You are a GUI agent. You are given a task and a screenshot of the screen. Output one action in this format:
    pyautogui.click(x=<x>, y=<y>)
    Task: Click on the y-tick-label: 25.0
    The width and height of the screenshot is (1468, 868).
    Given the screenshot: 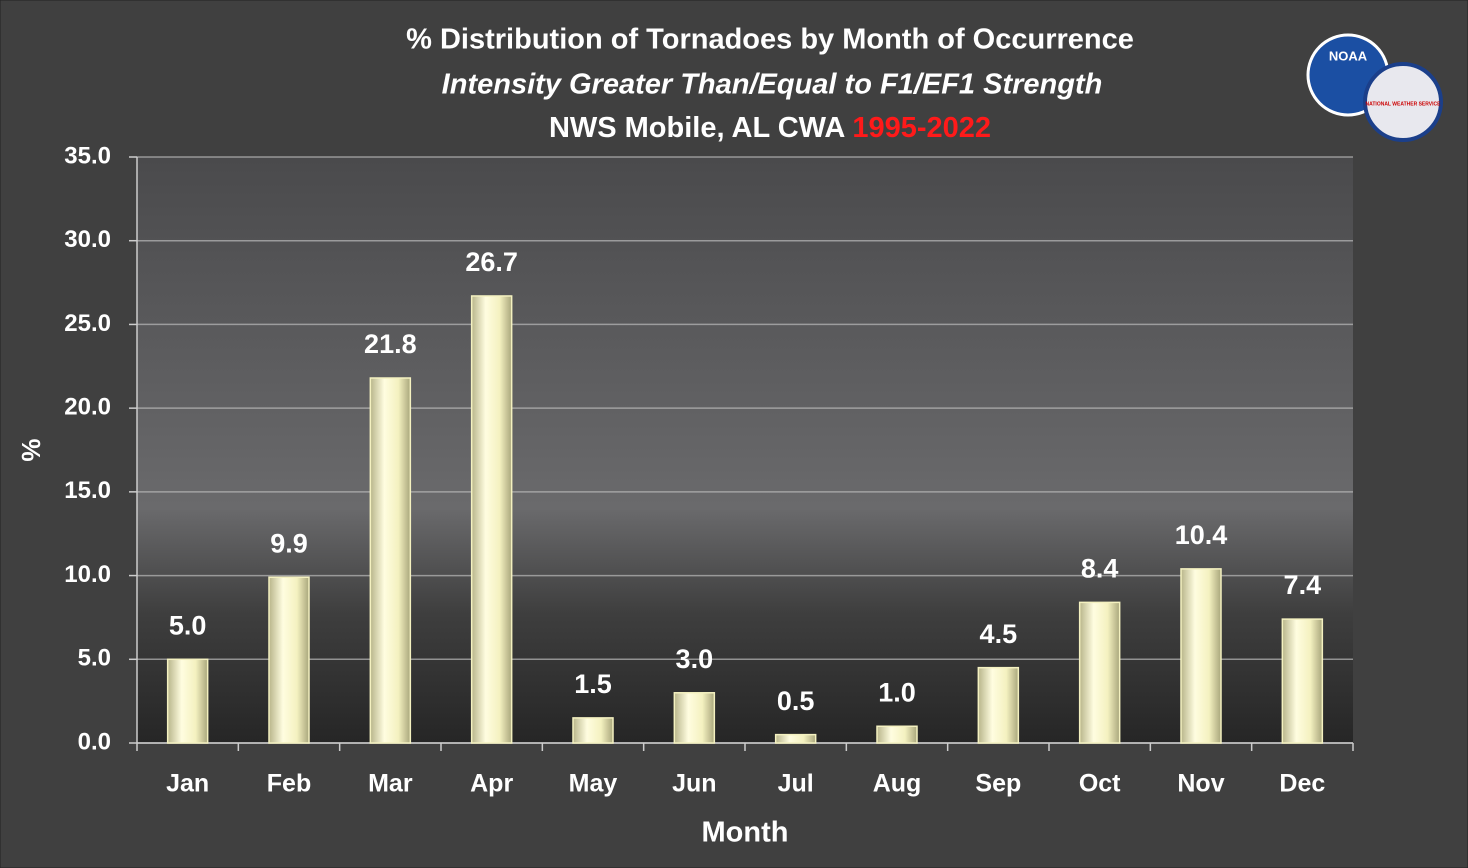 What is the action you would take?
    pyautogui.click(x=87, y=323)
    